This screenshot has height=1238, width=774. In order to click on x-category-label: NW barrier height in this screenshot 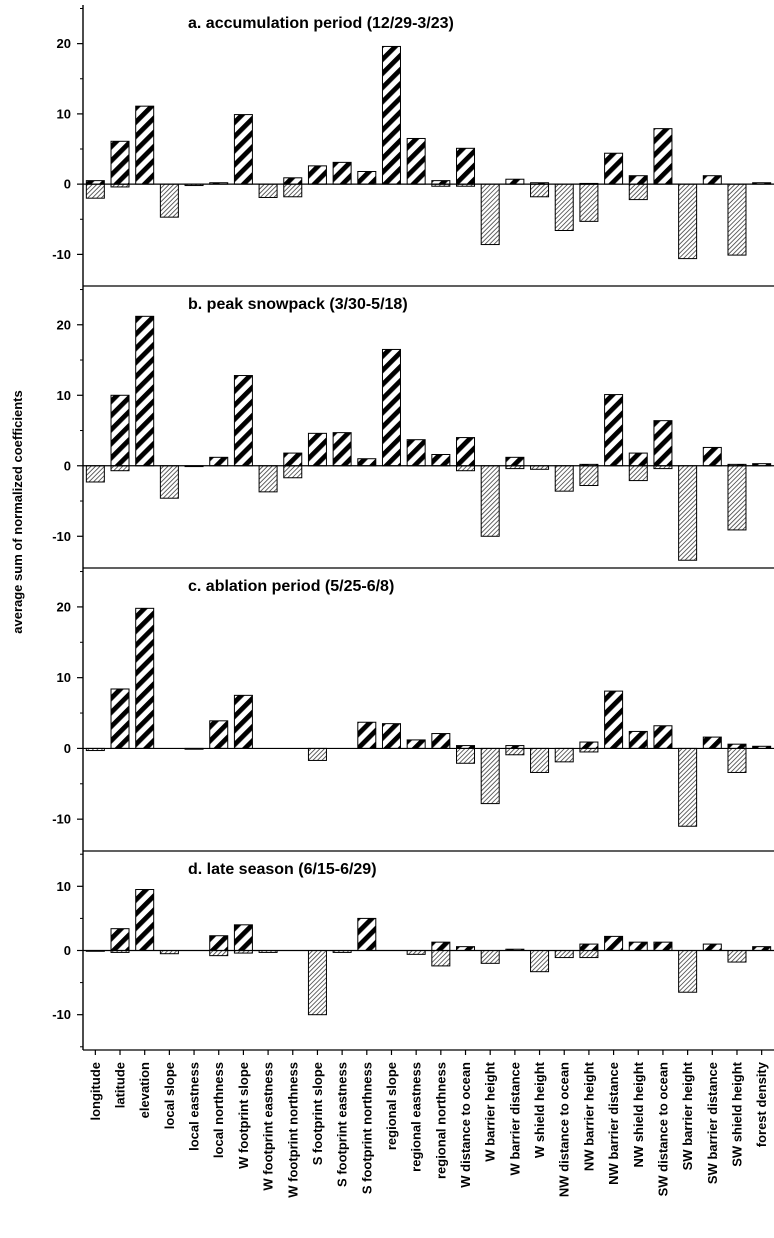, I will do `click(588, 1116)`.